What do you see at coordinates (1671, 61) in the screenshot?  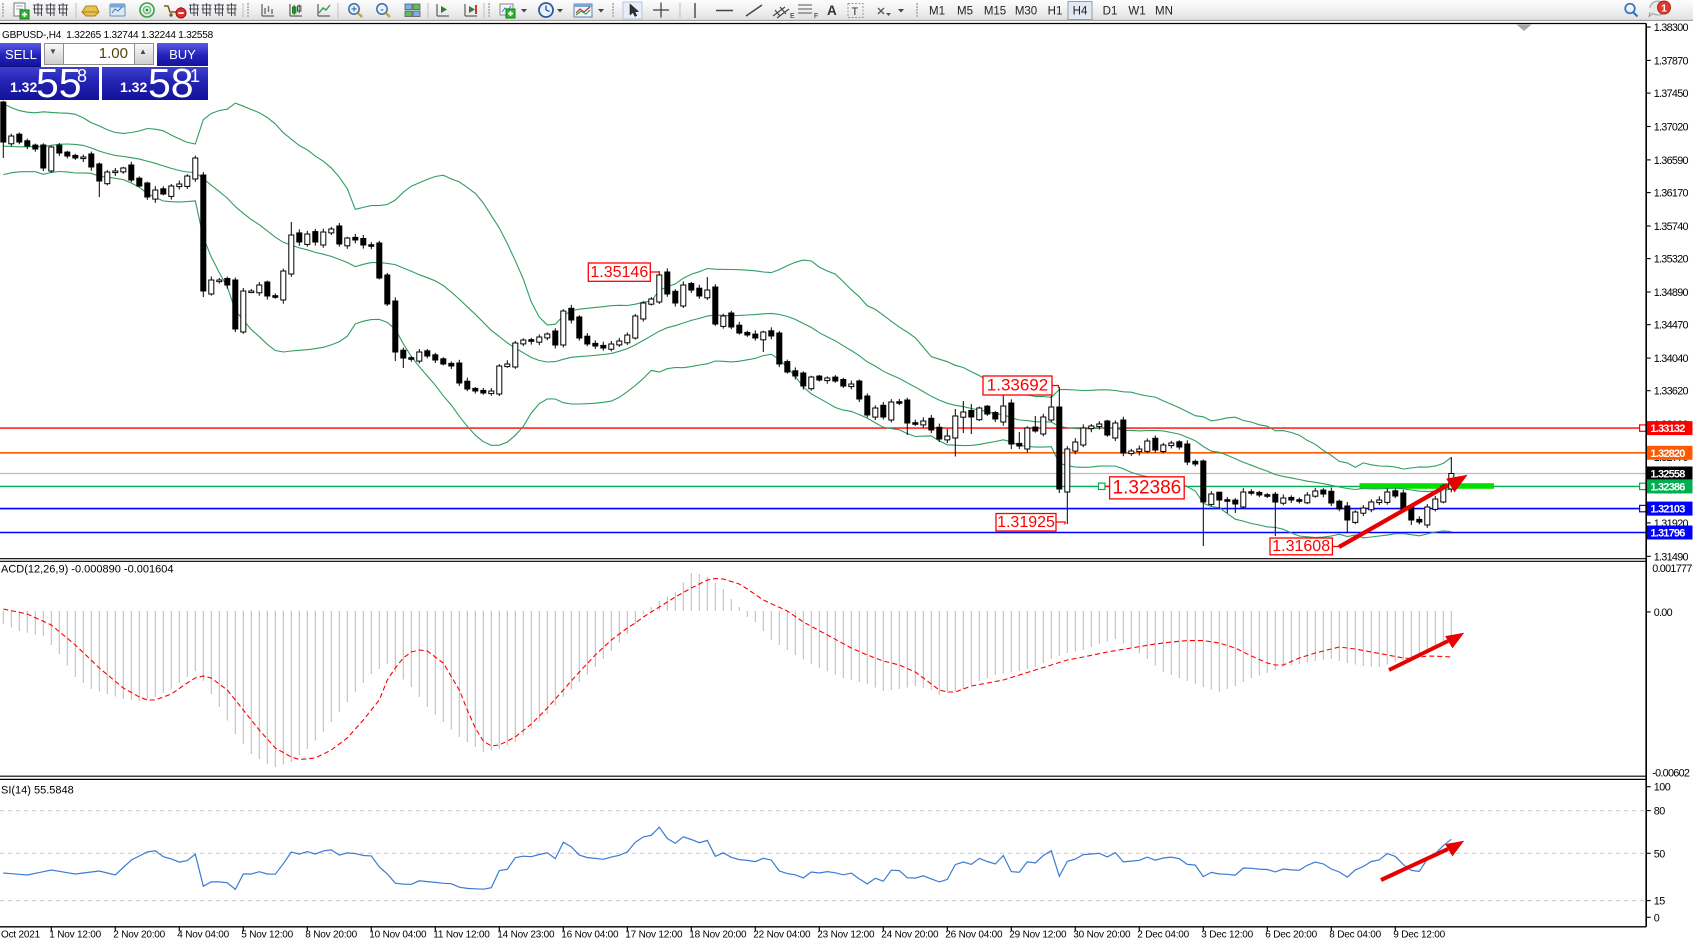 I see `svg-text: 1.37870` at bounding box center [1671, 61].